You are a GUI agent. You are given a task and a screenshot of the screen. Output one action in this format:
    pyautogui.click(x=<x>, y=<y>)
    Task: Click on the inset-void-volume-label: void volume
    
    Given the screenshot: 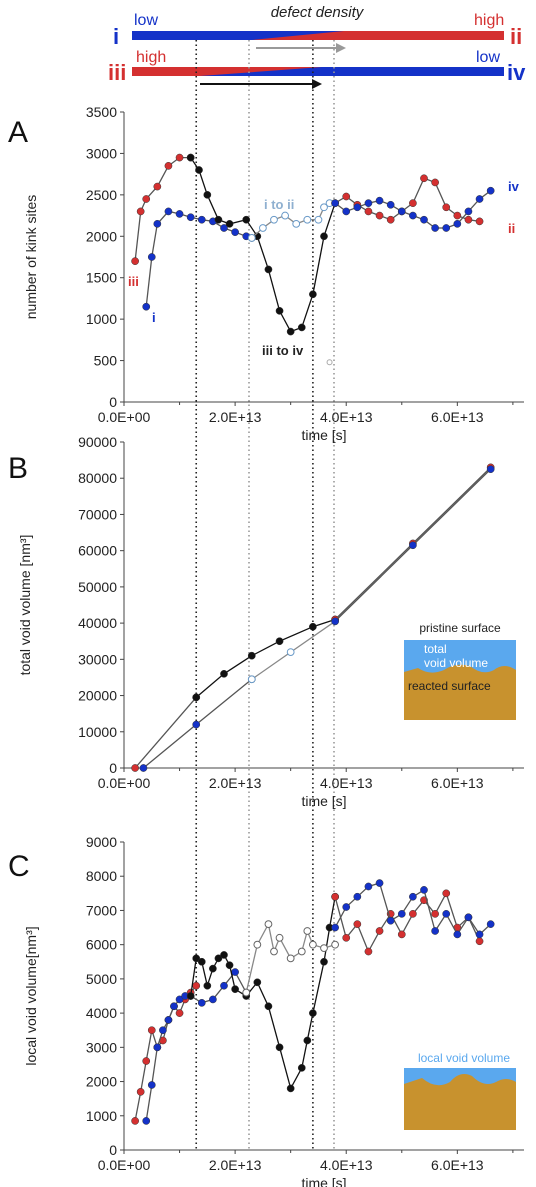 What is the action you would take?
    pyautogui.click(x=456, y=663)
    